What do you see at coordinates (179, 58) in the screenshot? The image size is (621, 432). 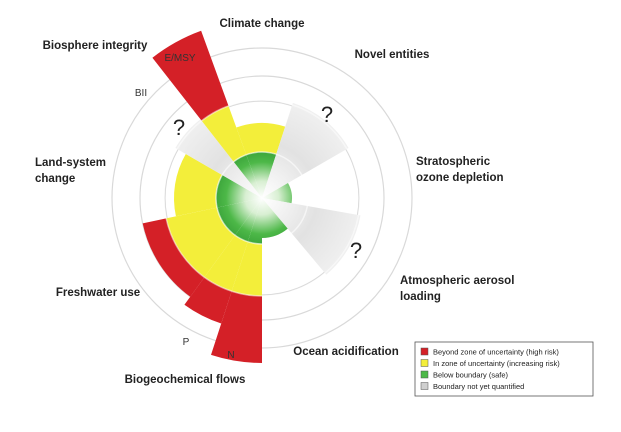 I see `sub-label: E/MSY` at bounding box center [179, 58].